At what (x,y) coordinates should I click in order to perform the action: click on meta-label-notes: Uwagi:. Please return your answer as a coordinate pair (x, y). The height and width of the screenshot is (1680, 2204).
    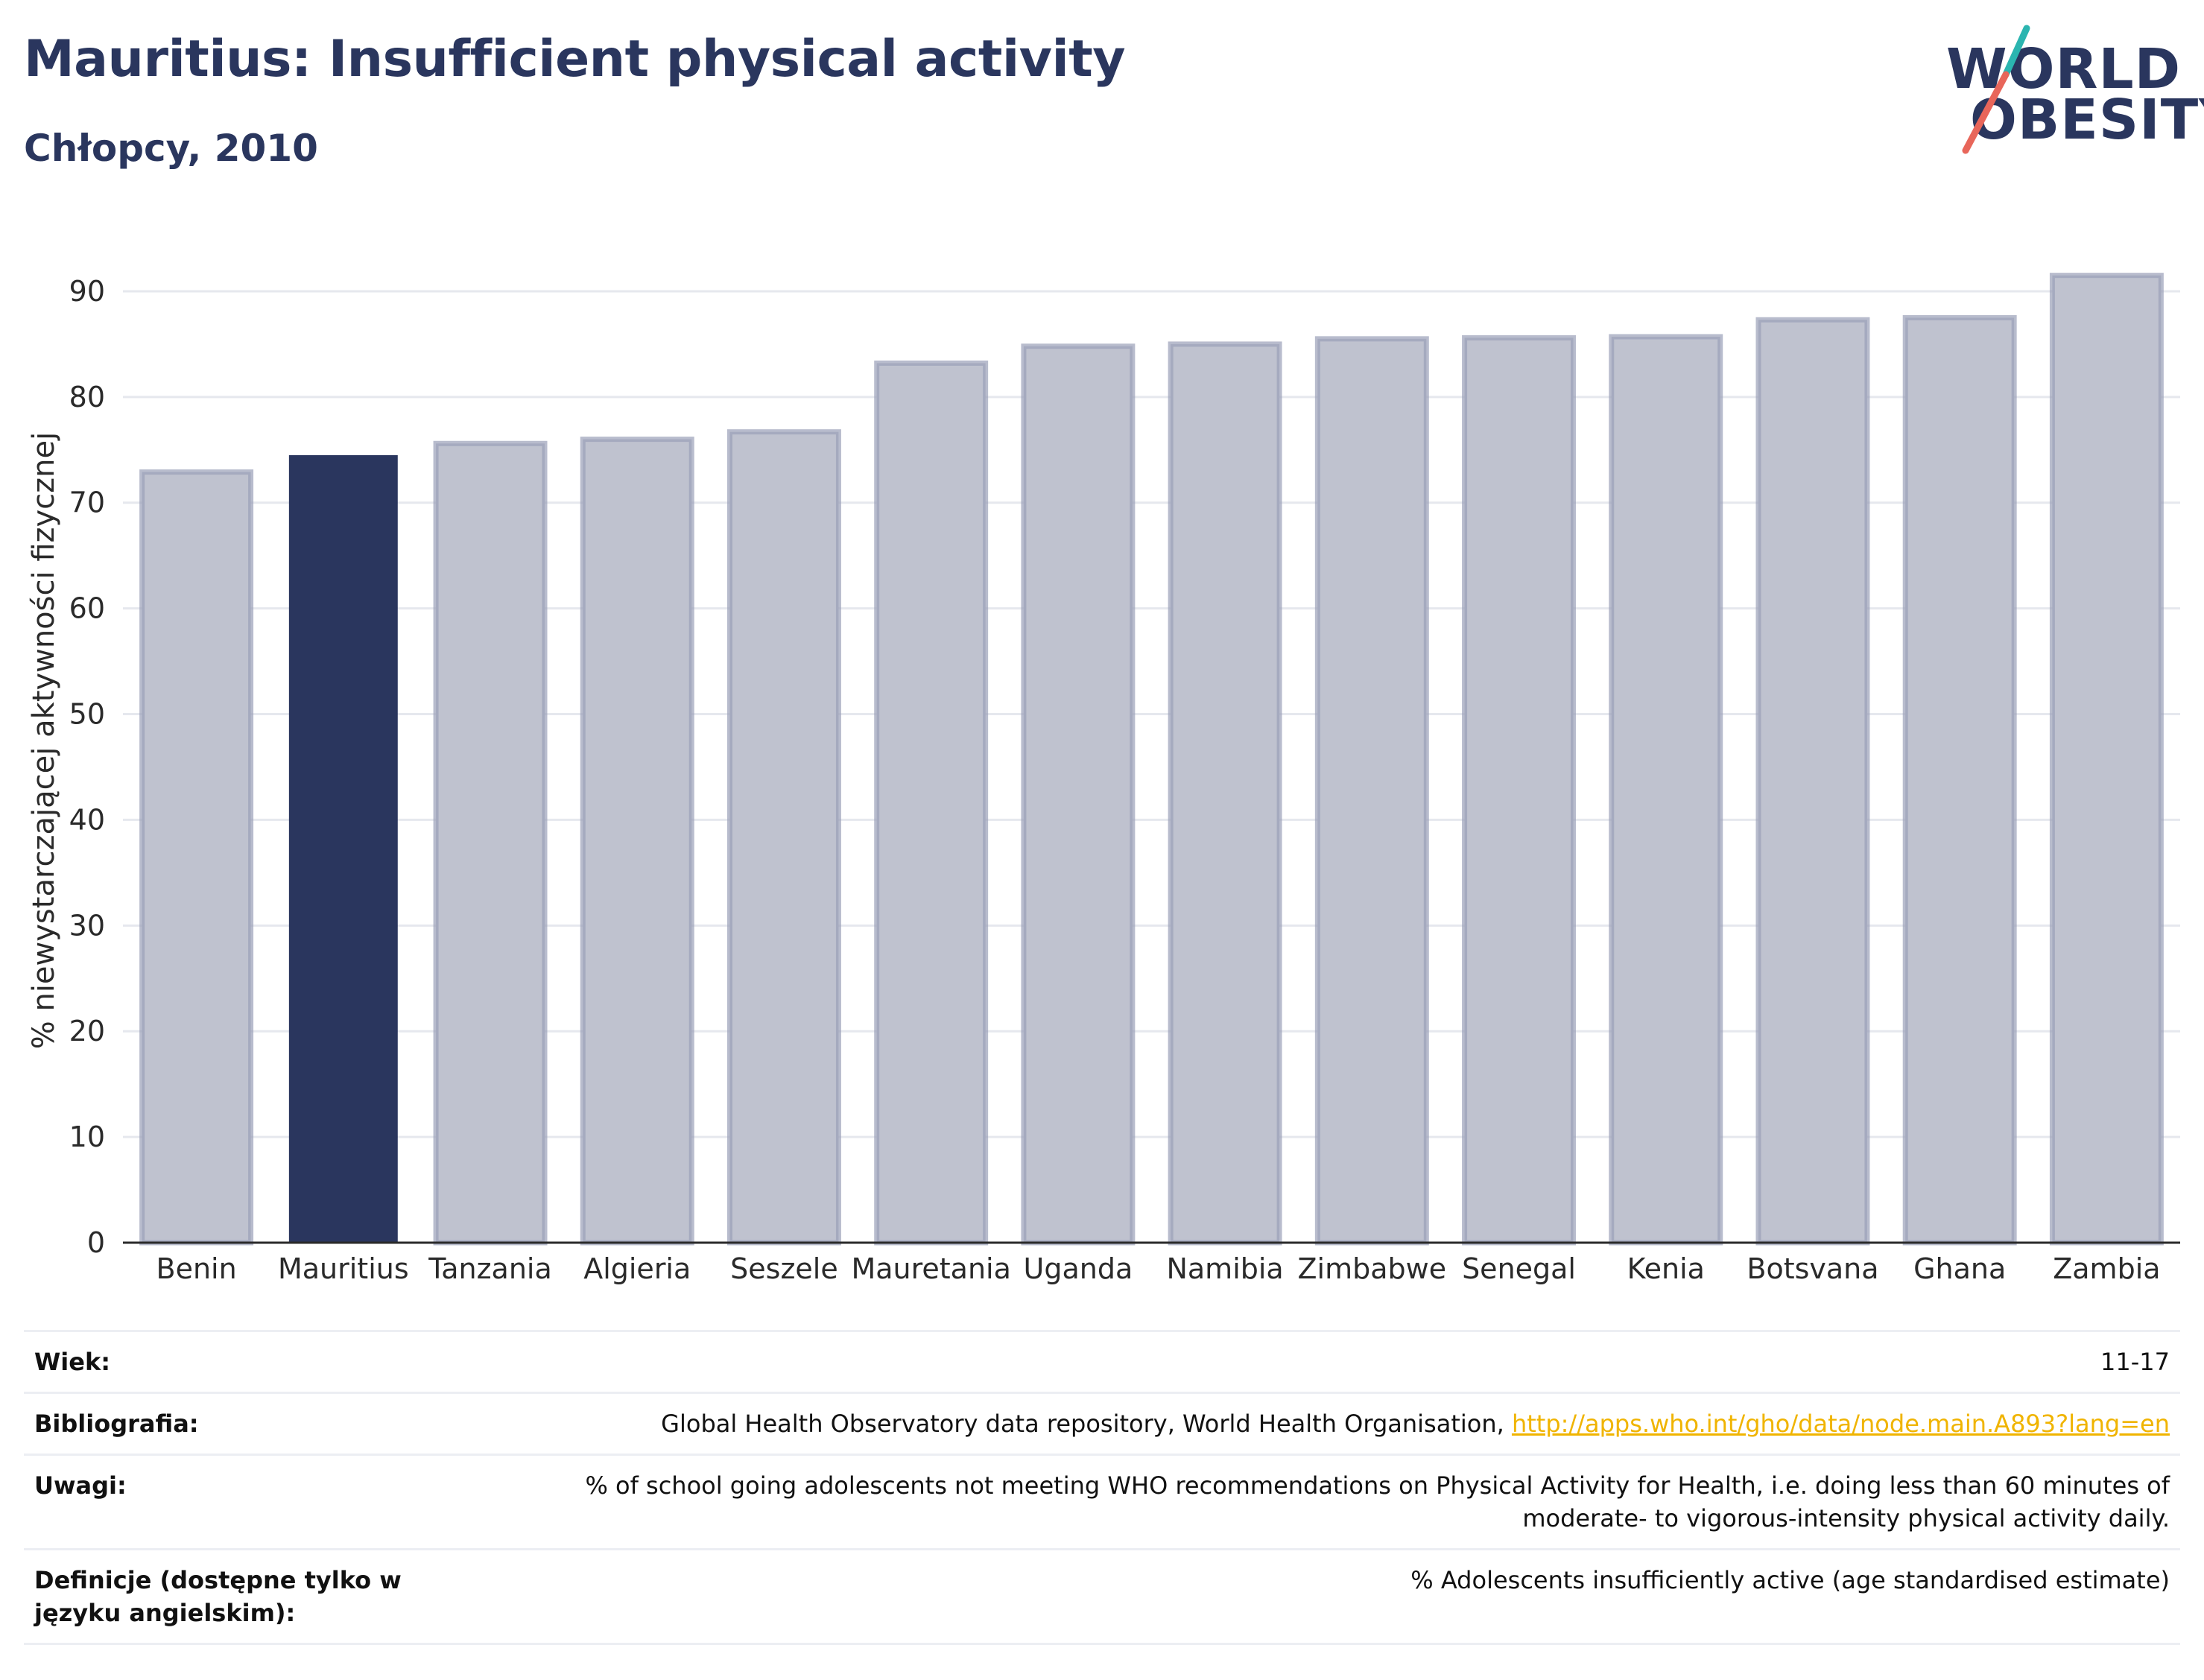
    Looking at the image, I should click on (80, 1485).